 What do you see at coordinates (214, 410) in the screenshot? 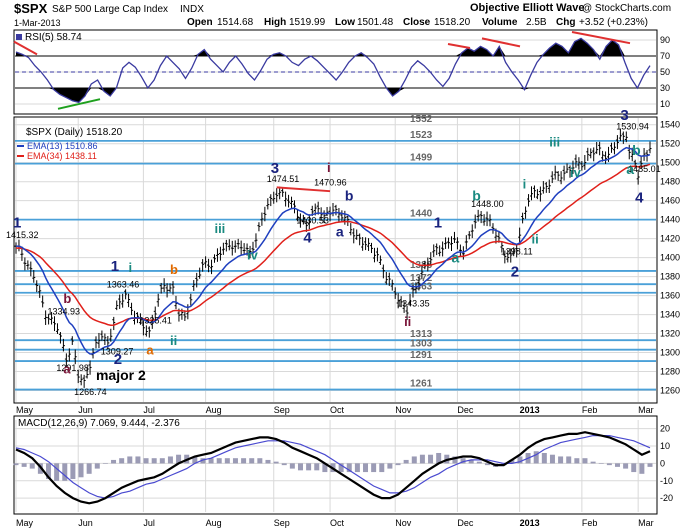
I see `price-x-tick-label: Aug` at bounding box center [214, 410].